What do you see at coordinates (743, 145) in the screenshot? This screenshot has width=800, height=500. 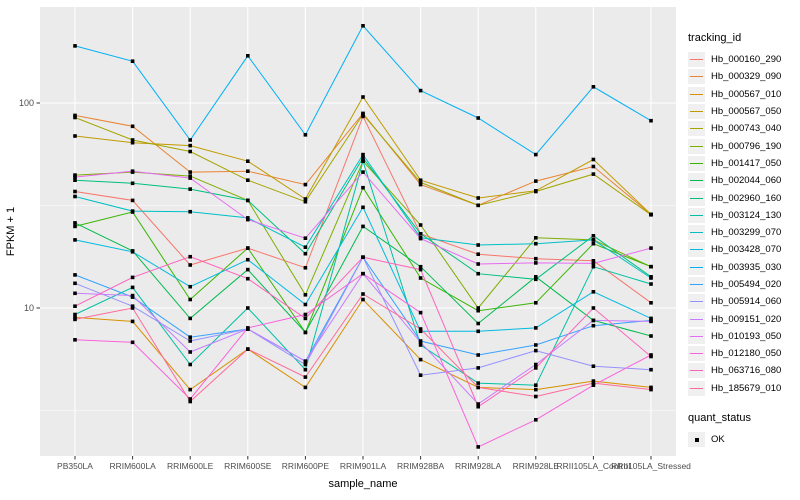 I see `legend-item-Hb_000796_190: Hb_000796_190` at bounding box center [743, 145].